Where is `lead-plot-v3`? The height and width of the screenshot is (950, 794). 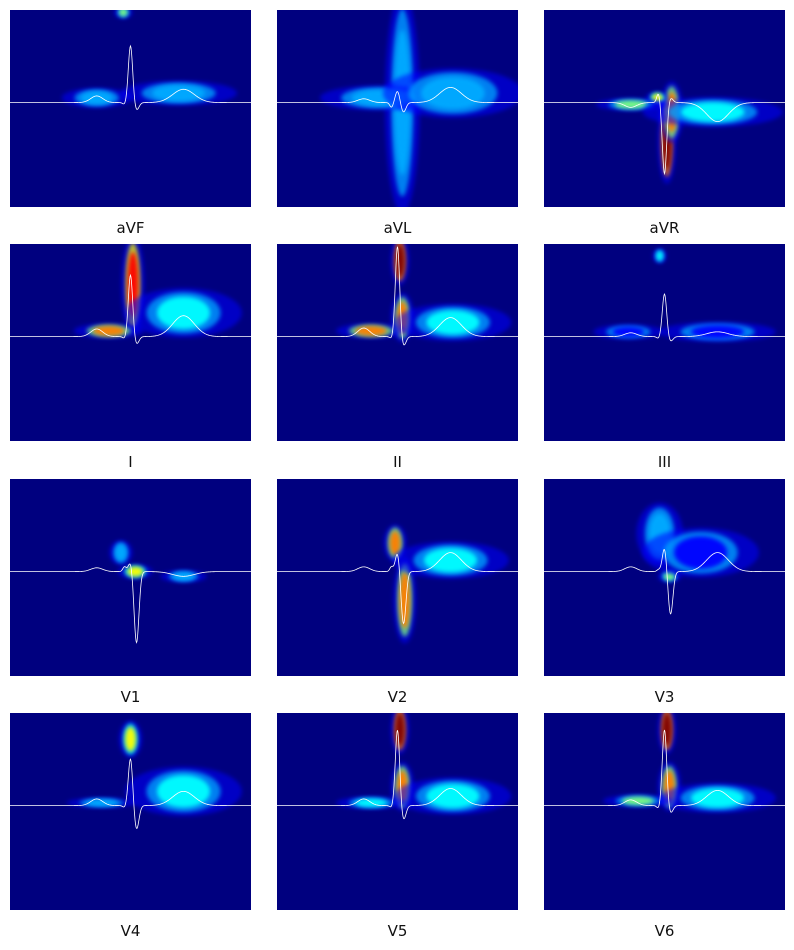 lead-plot-v3 is located at coordinates (664, 577).